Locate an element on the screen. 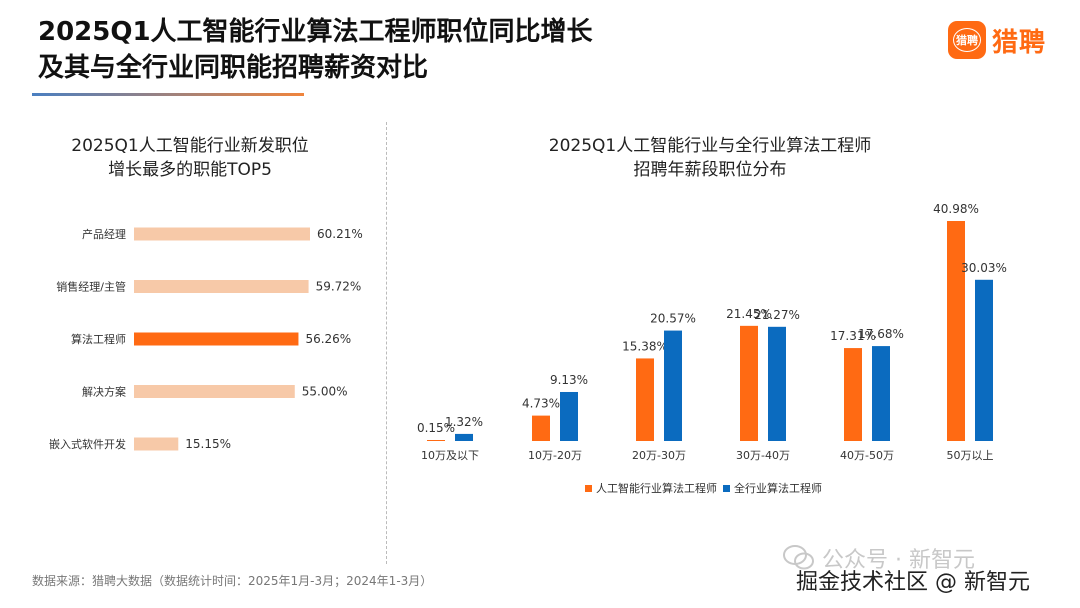 This screenshot has height=608, width=1080. watermark-line1: 公众号 · 新智元 is located at coordinates (878, 558).